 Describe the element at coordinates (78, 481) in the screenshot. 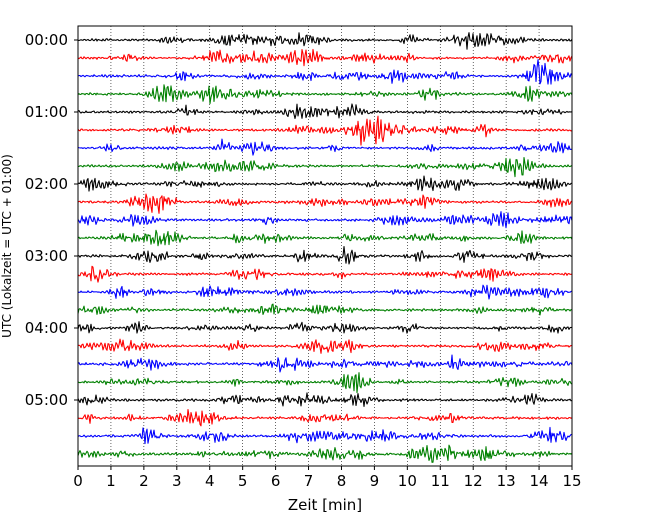

I see `x-tick-label: 0` at that location.